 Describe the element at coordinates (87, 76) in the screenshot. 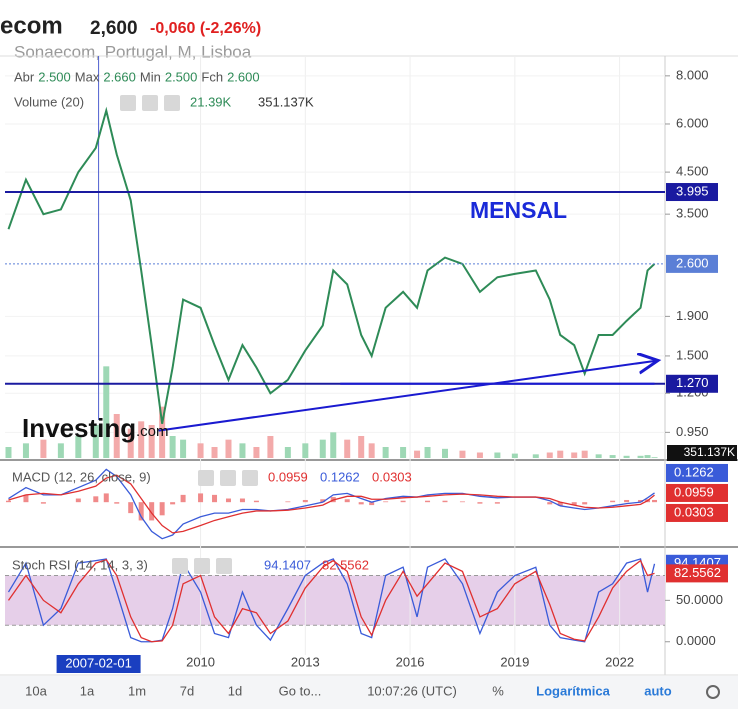

I see `ohlc: Max` at that location.